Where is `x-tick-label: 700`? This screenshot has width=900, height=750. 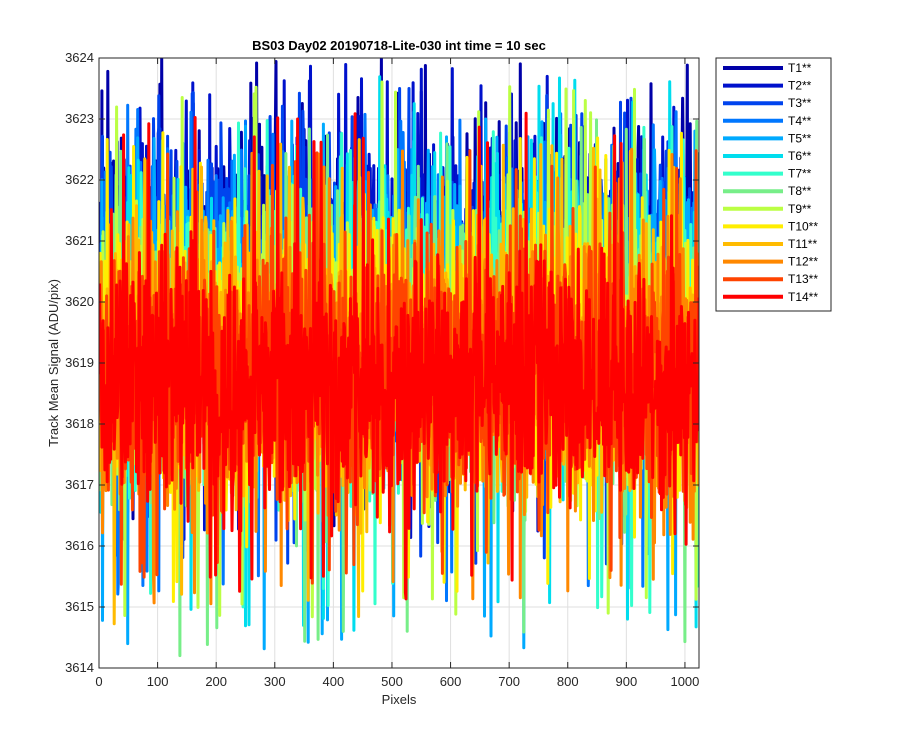
x-tick-label: 700 is located at coordinates (509, 681).